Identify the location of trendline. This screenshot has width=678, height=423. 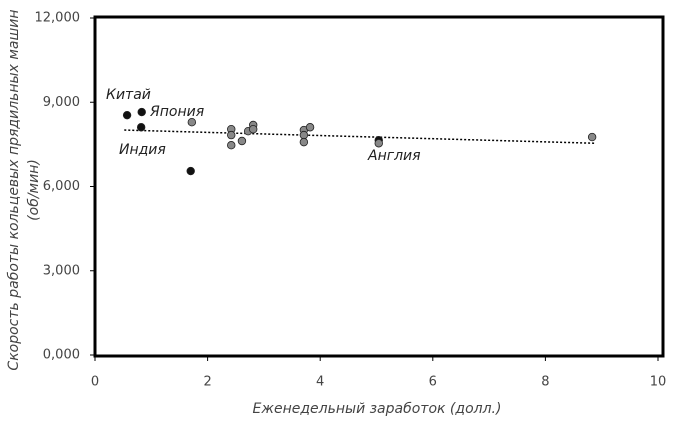
(359, 137).